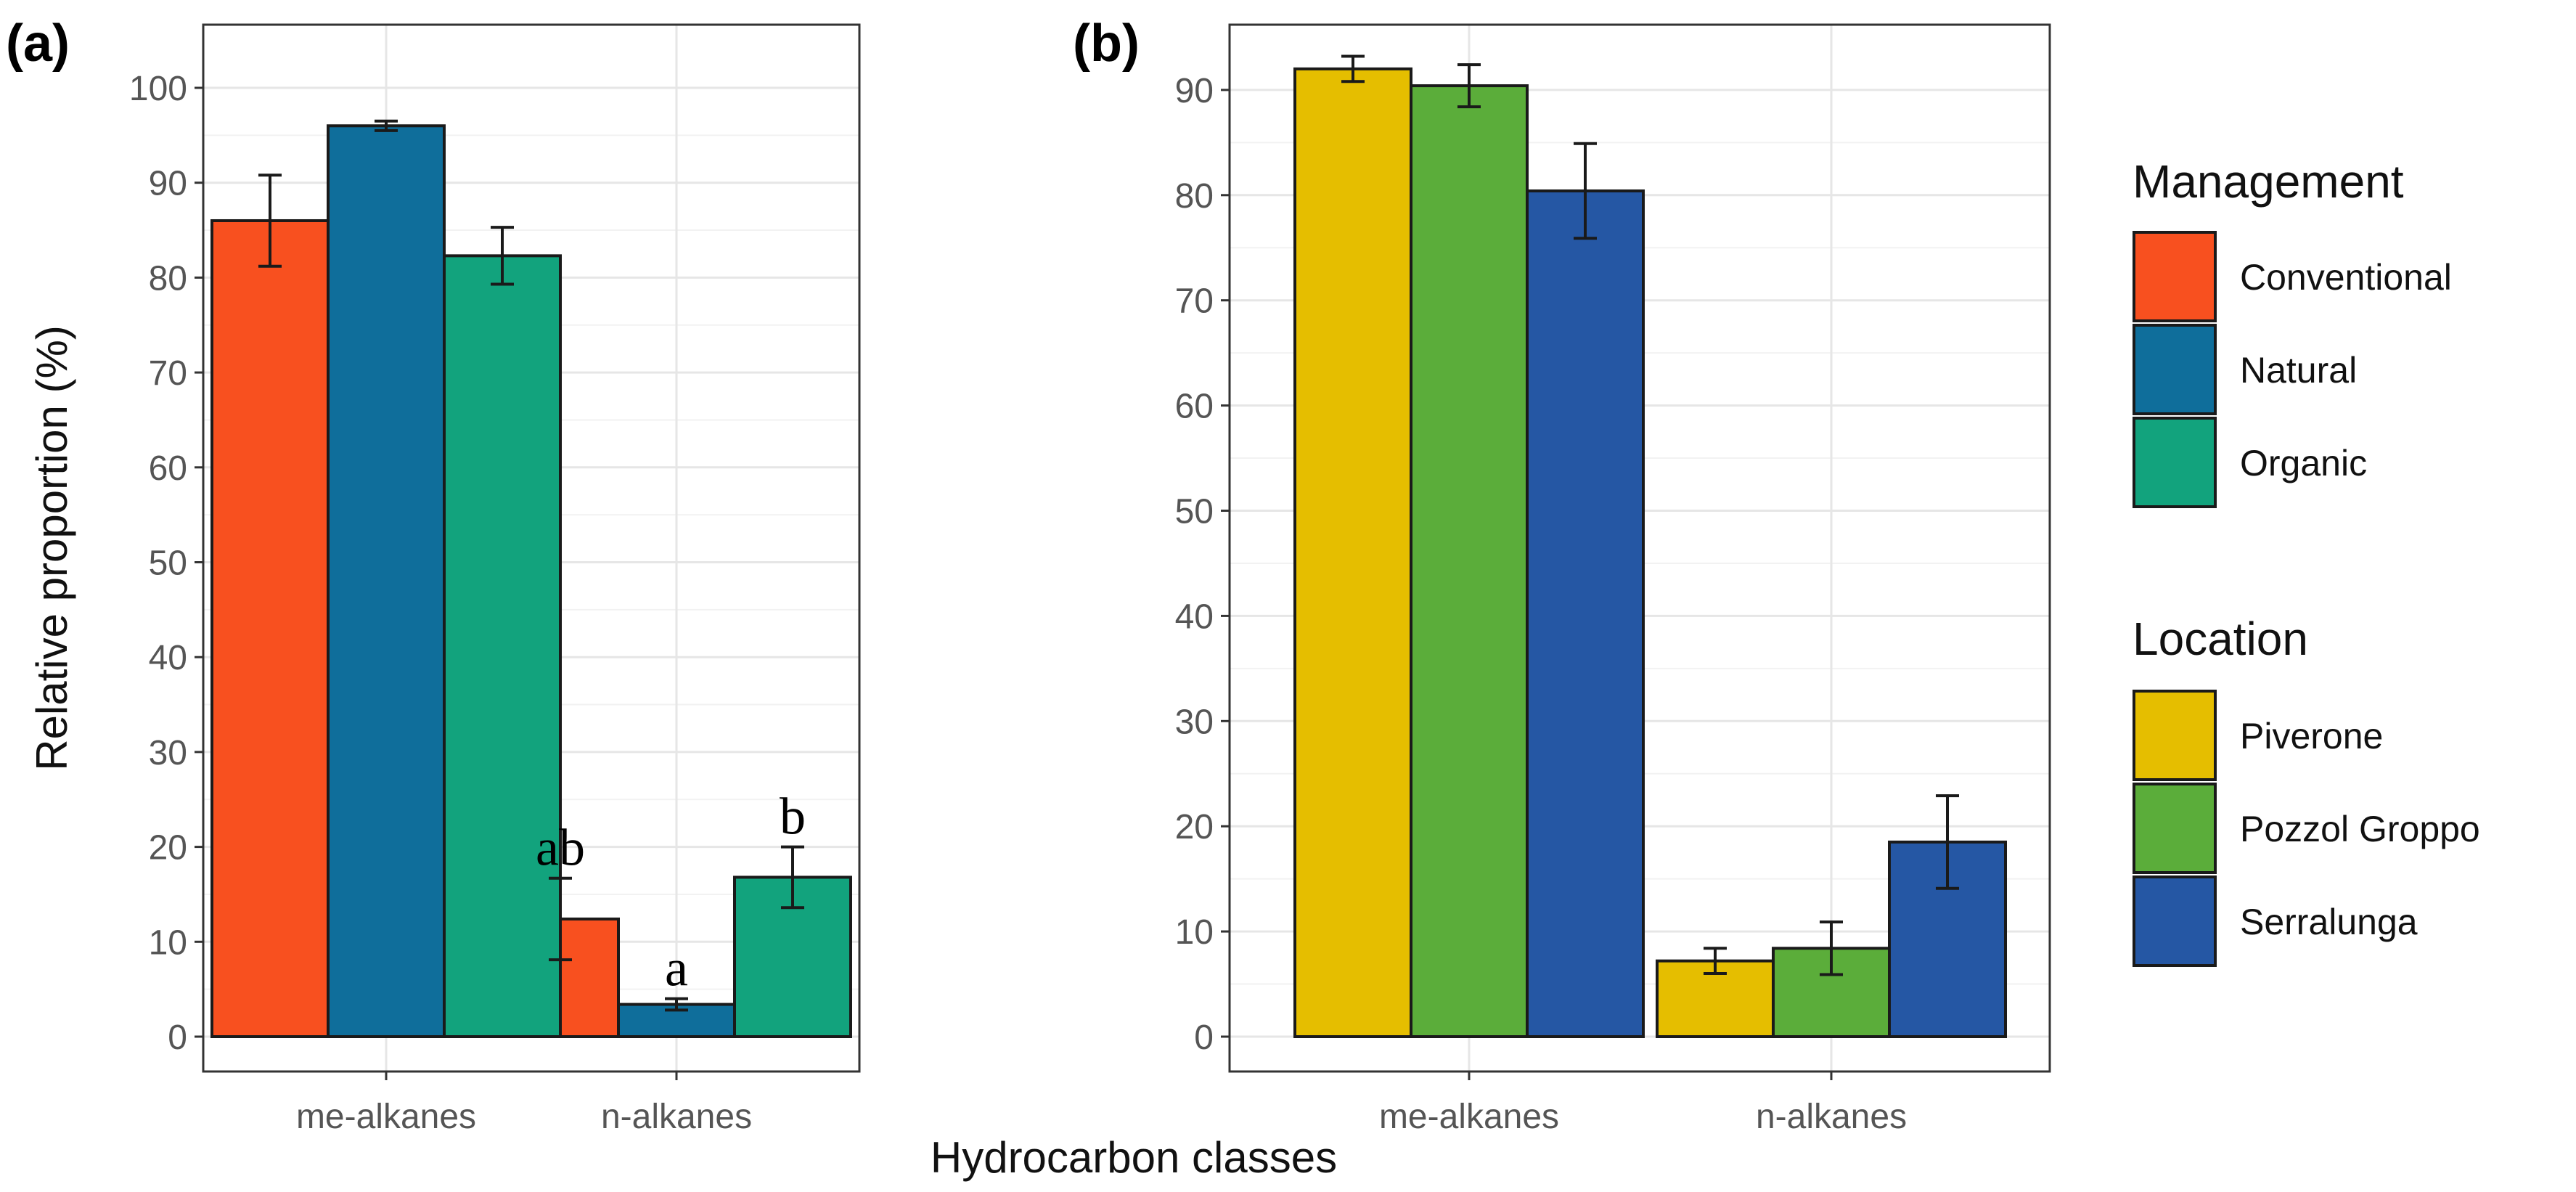 The width and height of the screenshot is (2576, 1192). I want to click on panel-b-y-tick-label: 90, so click(1194, 91).